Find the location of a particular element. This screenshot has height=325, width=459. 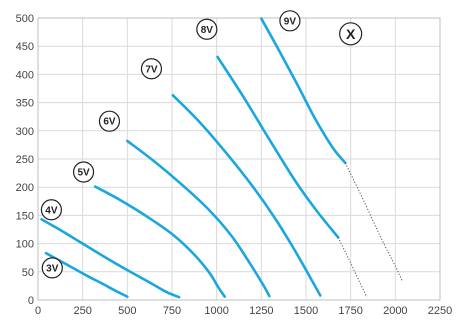

series-line-4v is located at coordinates (110, 258).